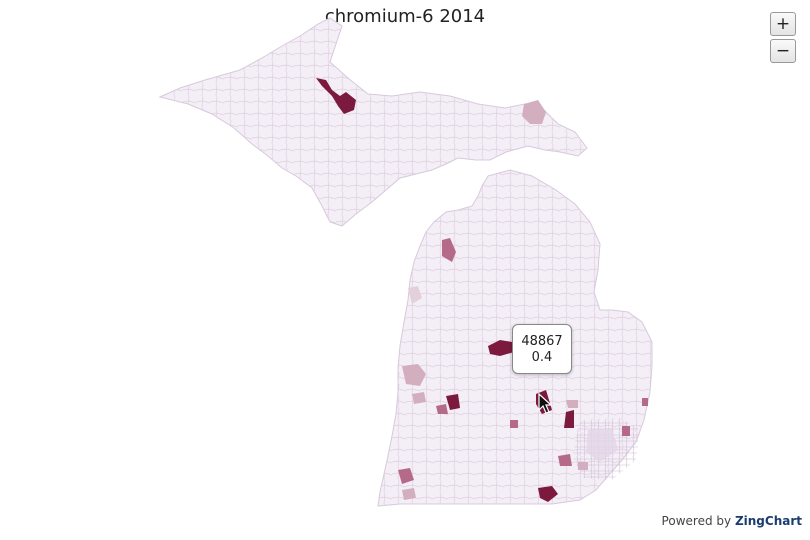 The image size is (810, 540). Describe the element at coordinates (542, 357) in the screenshot. I see `tooltip-value: 0.4` at that location.